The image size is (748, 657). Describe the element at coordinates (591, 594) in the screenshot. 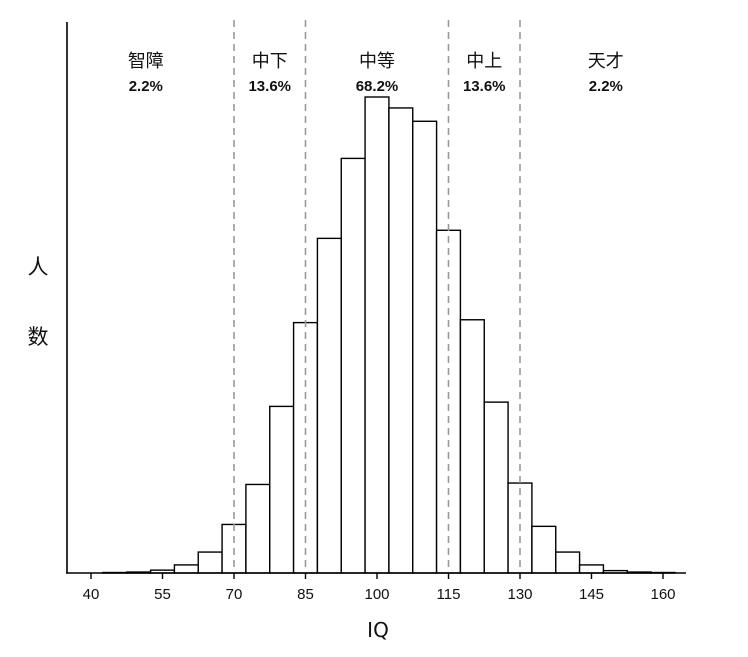

I see `x-tick-label: 145` at that location.